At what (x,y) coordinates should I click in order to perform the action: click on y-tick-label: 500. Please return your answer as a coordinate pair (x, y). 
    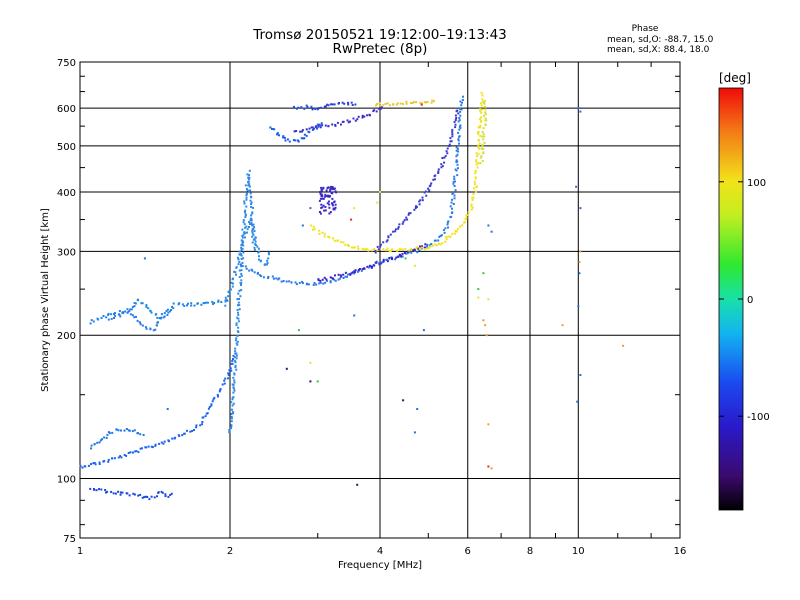
    Looking at the image, I should click on (66, 147).